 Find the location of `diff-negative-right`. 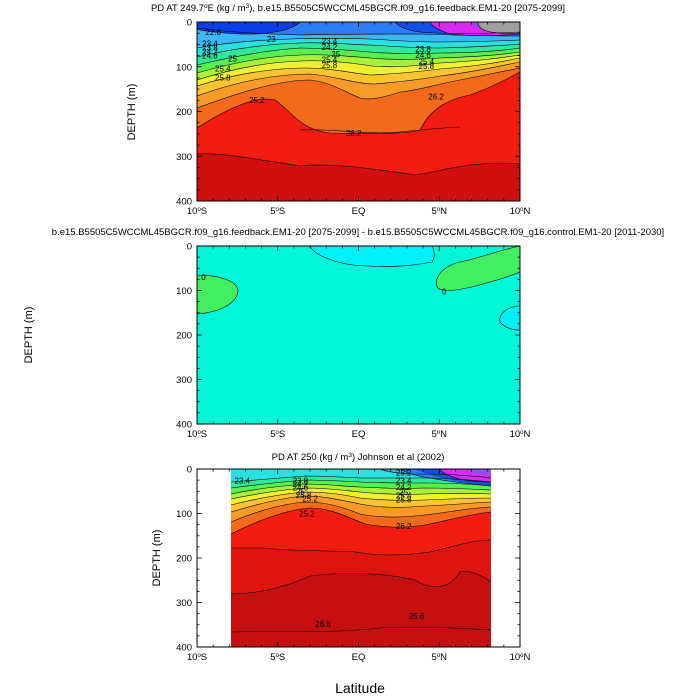

diff-negative-right is located at coordinates (509, 318).